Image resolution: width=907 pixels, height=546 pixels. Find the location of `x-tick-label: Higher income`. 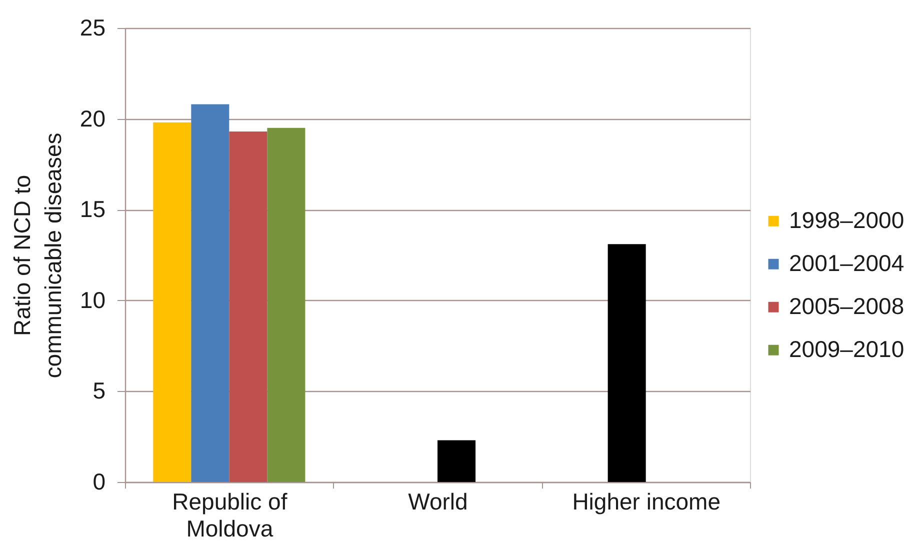

x-tick-label: Higher income is located at coordinates (646, 501).